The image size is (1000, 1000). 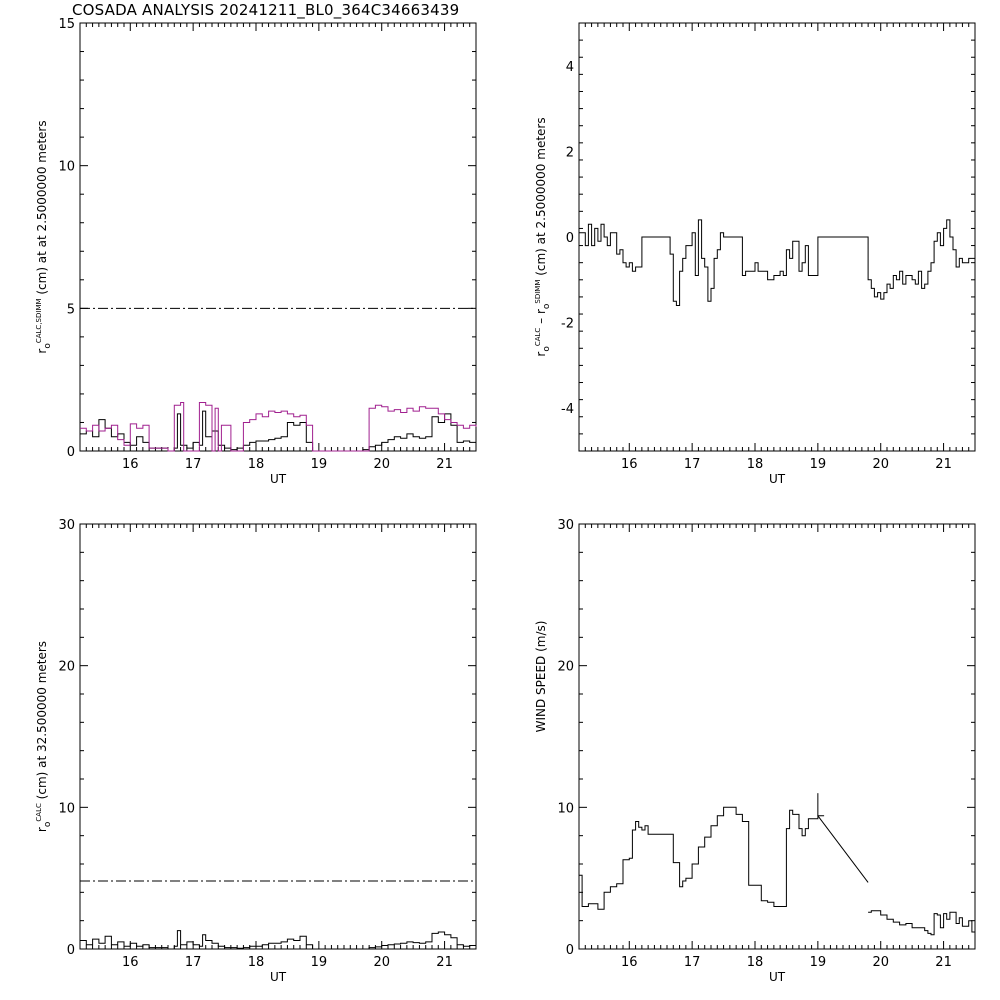 I want to click on y-axis-title-part: CALC,SDIMM, so click(x=39, y=320).